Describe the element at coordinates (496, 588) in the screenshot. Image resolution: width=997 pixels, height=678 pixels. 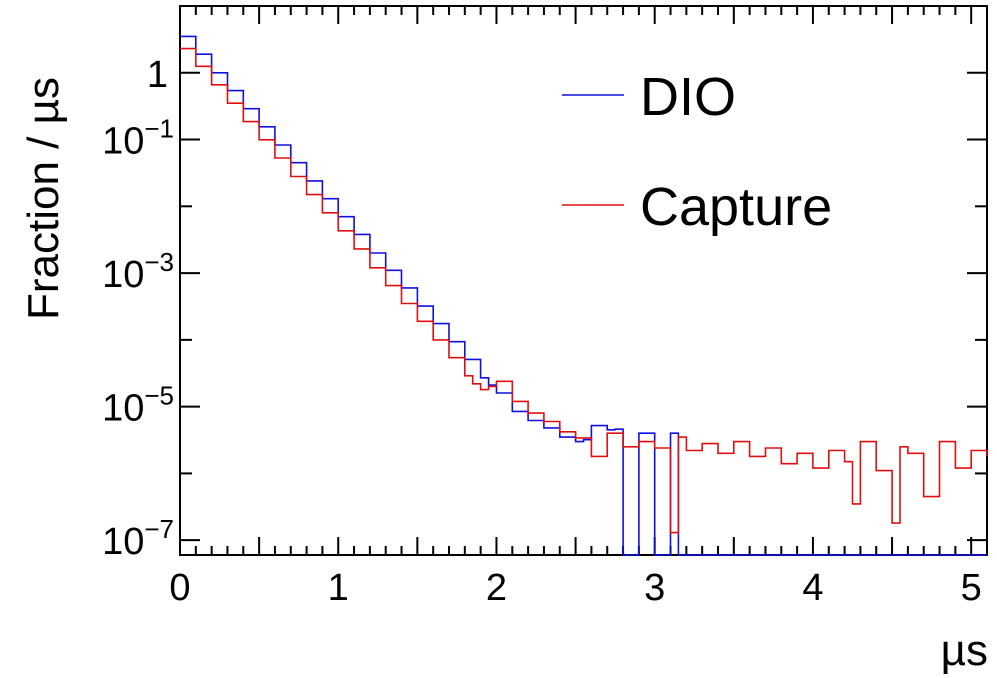
I see `x-tick-label: 2` at that location.